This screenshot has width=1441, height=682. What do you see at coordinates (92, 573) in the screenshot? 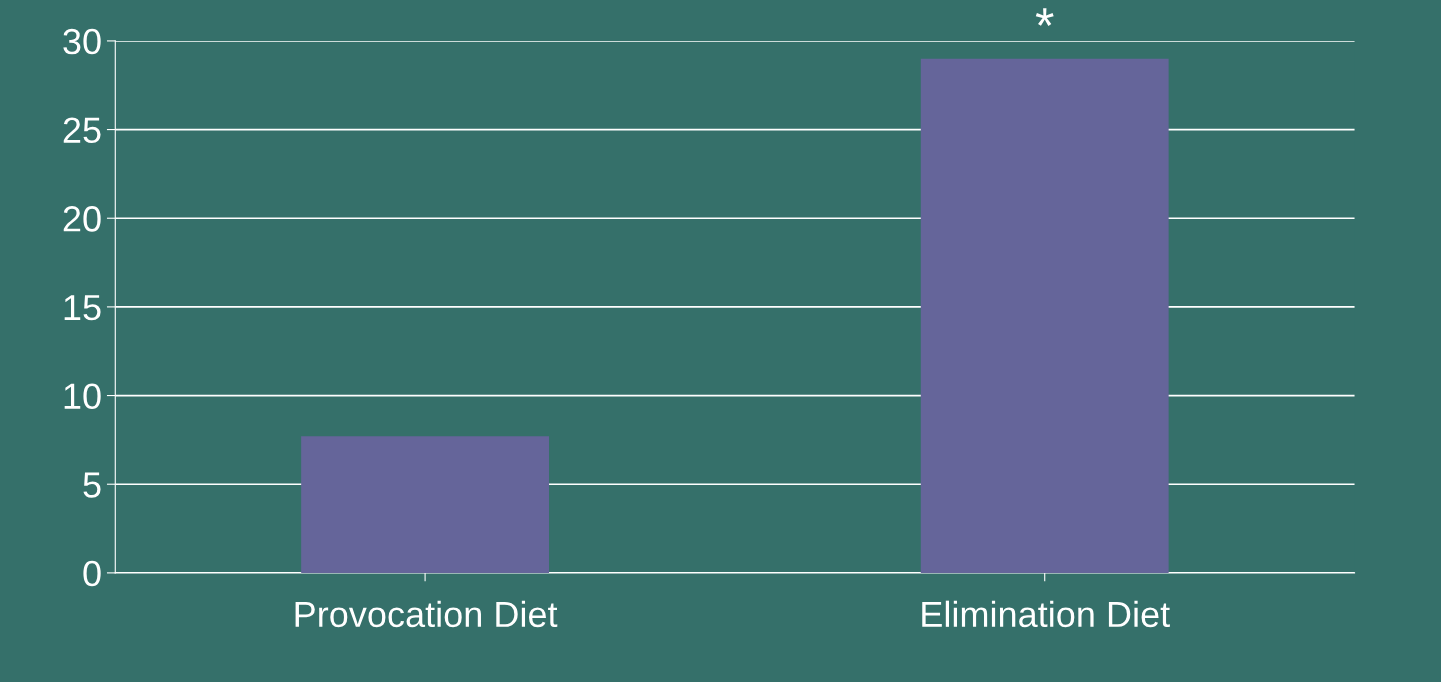
I see `y-tick-label: 0` at bounding box center [92, 573].